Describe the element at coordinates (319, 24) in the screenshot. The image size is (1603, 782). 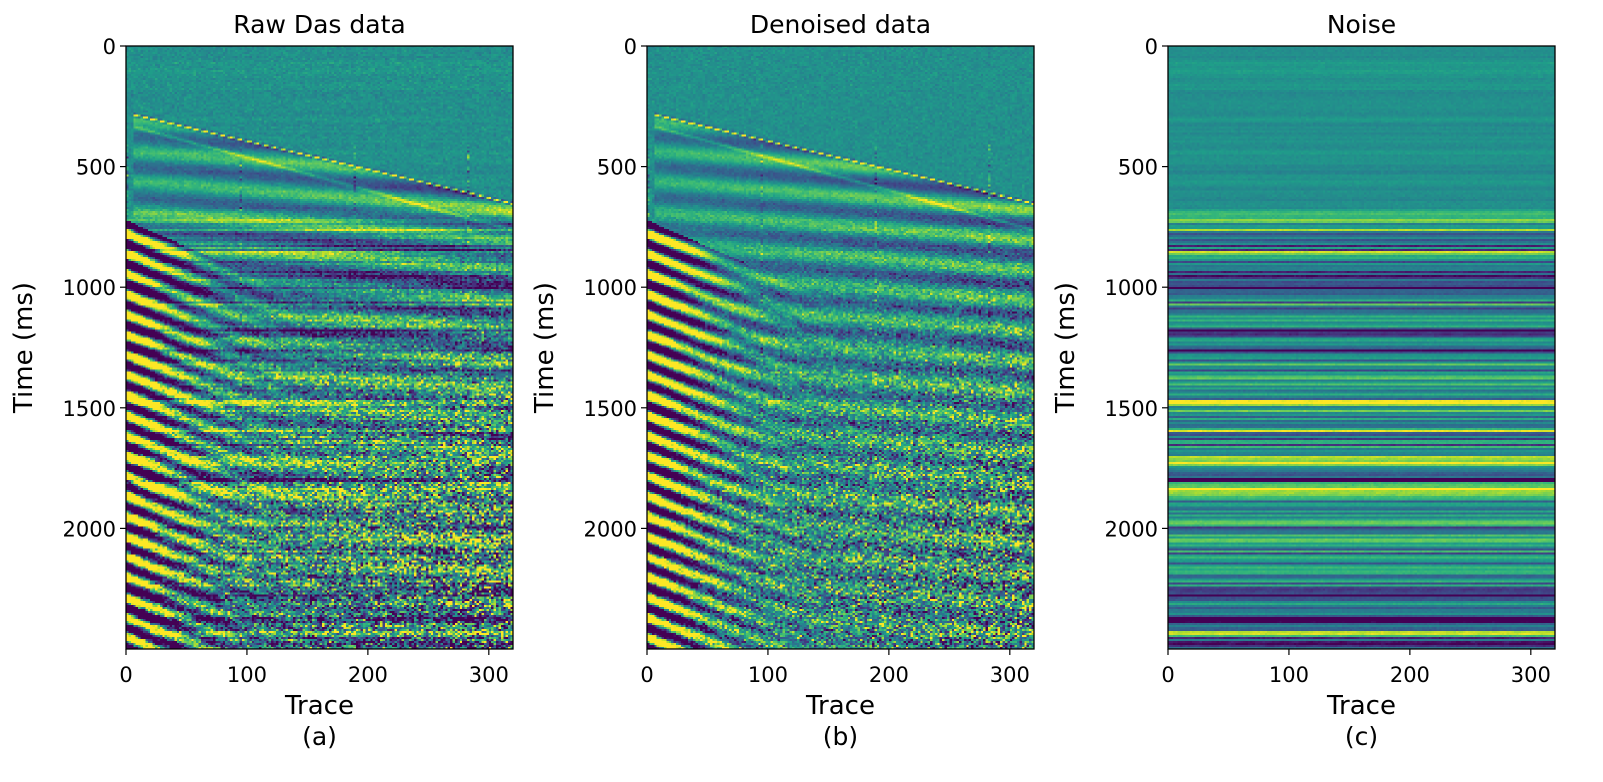
I see `chart-title: Raw Das data` at that location.